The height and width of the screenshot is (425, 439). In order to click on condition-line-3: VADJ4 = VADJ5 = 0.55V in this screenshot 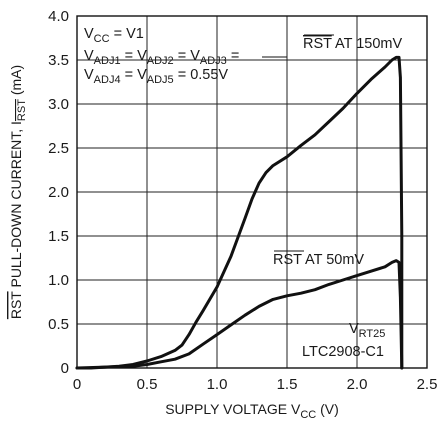, I will do `click(156, 76)`.